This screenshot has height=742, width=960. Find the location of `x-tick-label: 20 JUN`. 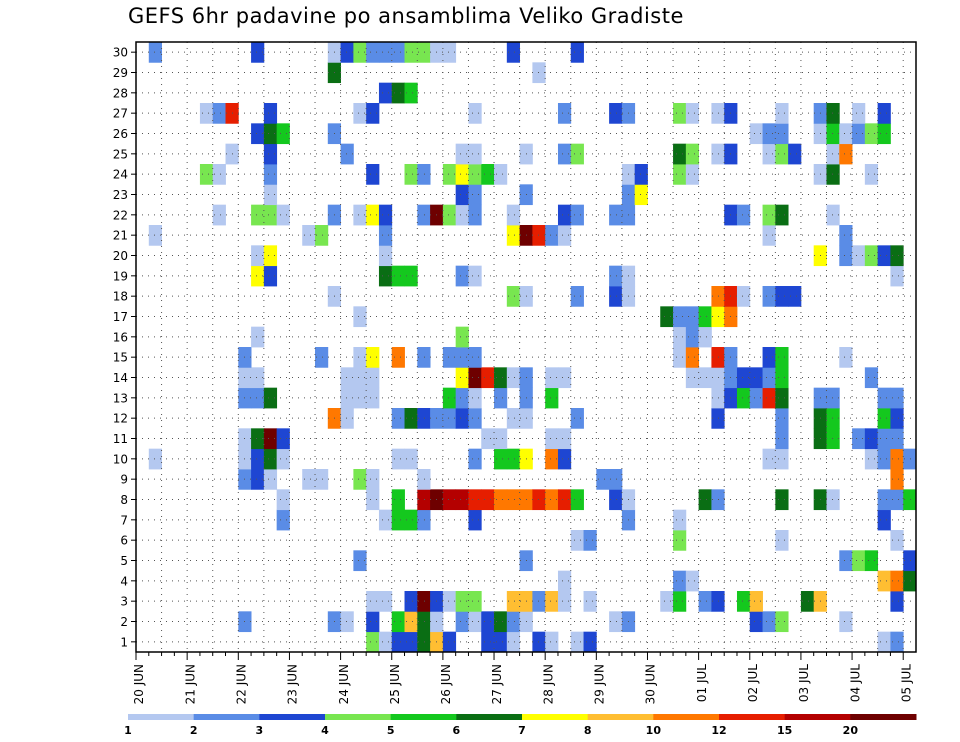

x-tick-label: 20 JUN is located at coordinates (139, 684).